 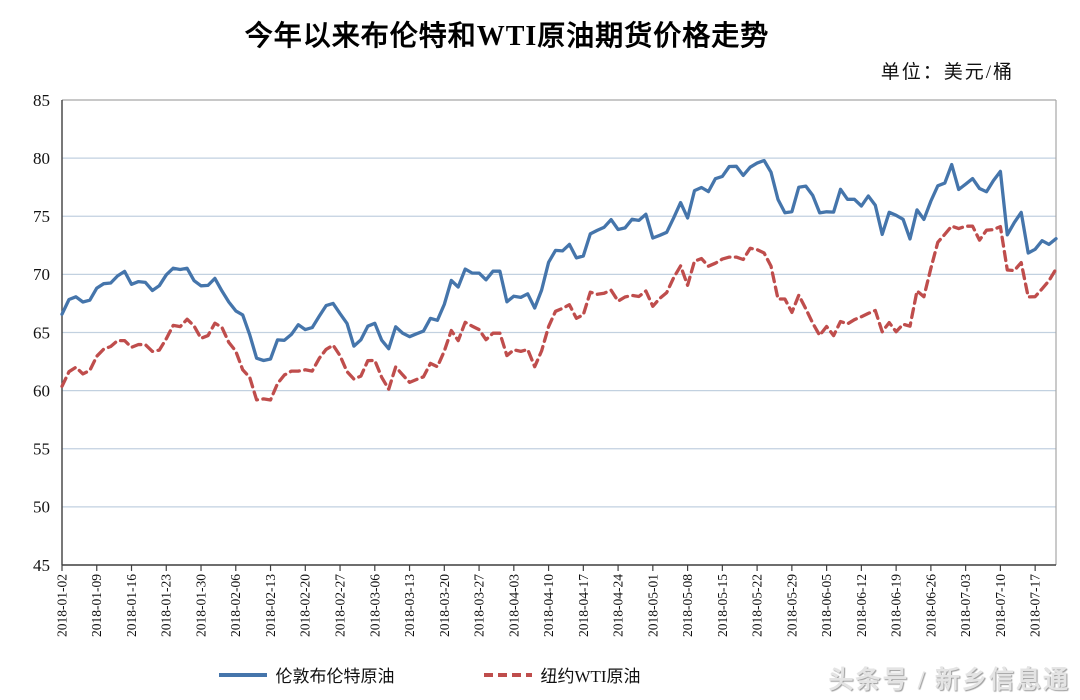 What do you see at coordinates (96, 605) in the screenshot?
I see `x-tick-label: 2018-01-09` at bounding box center [96, 605].